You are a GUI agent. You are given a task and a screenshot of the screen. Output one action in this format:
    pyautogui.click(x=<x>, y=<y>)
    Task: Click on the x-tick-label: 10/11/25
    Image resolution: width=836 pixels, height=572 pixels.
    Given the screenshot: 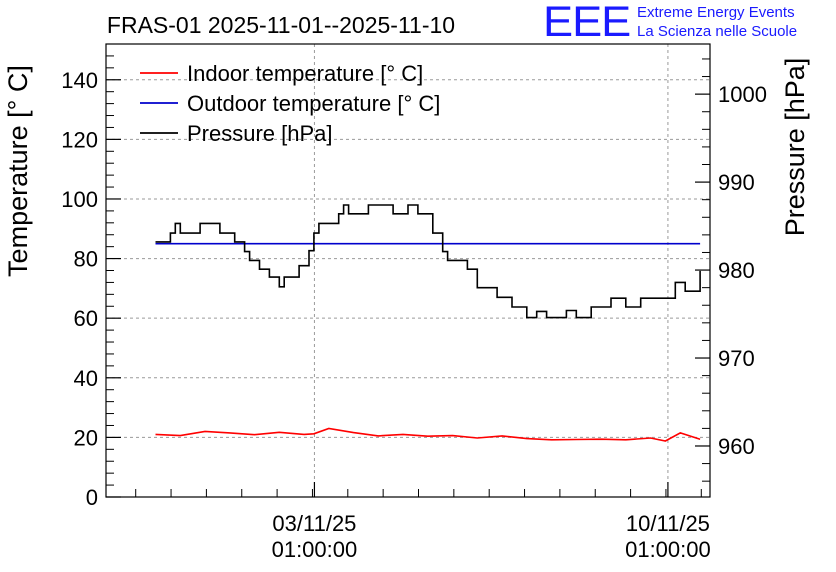 What is the action you would take?
    pyautogui.click(x=668, y=523)
    